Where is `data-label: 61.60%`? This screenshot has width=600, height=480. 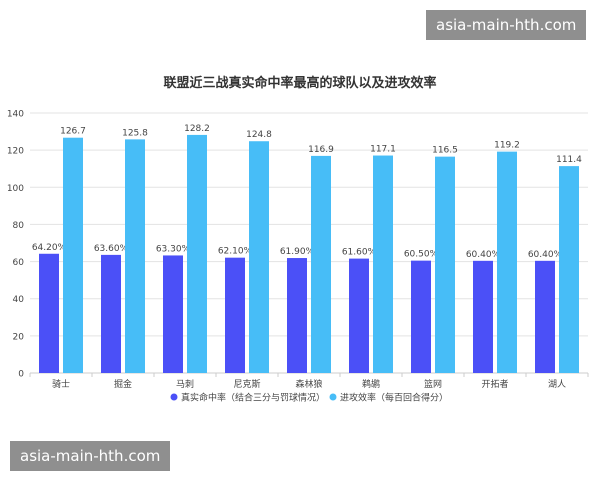
data-label: 61.60% is located at coordinates (359, 253).